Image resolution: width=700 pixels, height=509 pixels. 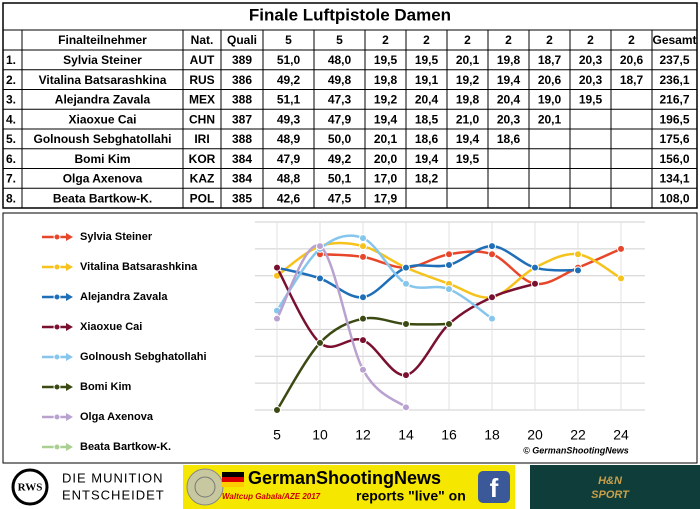 What do you see at coordinates (116, 237) in the screenshot?
I see `legend-label: Sylvia Steiner` at bounding box center [116, 237].